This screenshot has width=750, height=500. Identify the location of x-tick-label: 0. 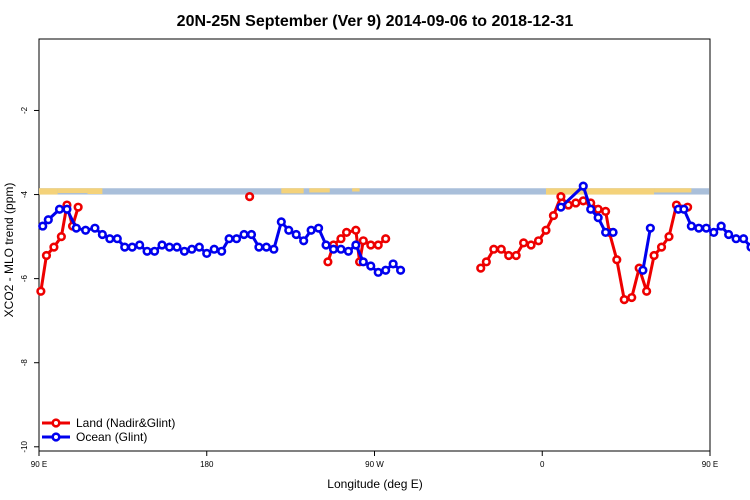
(542, 464).